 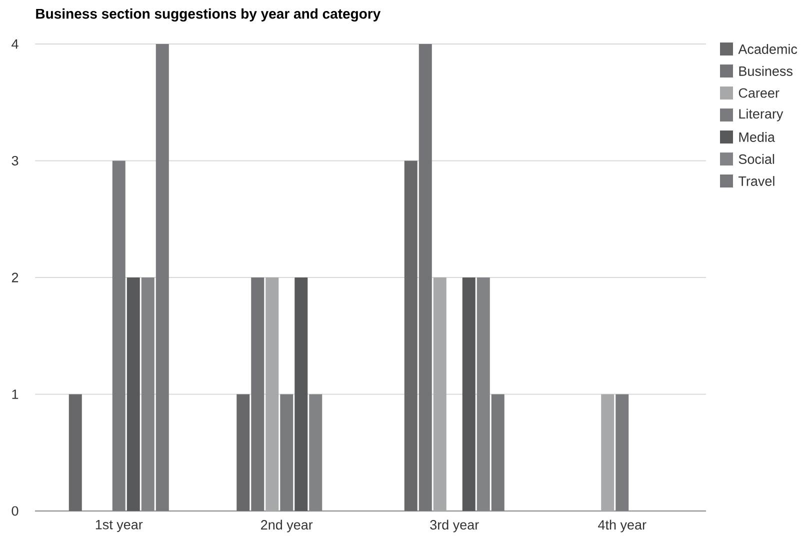 What do you see at coordinates (757, 137) in the screenshot?
I see `legend-label: Media` at bounding box center [757, 137].